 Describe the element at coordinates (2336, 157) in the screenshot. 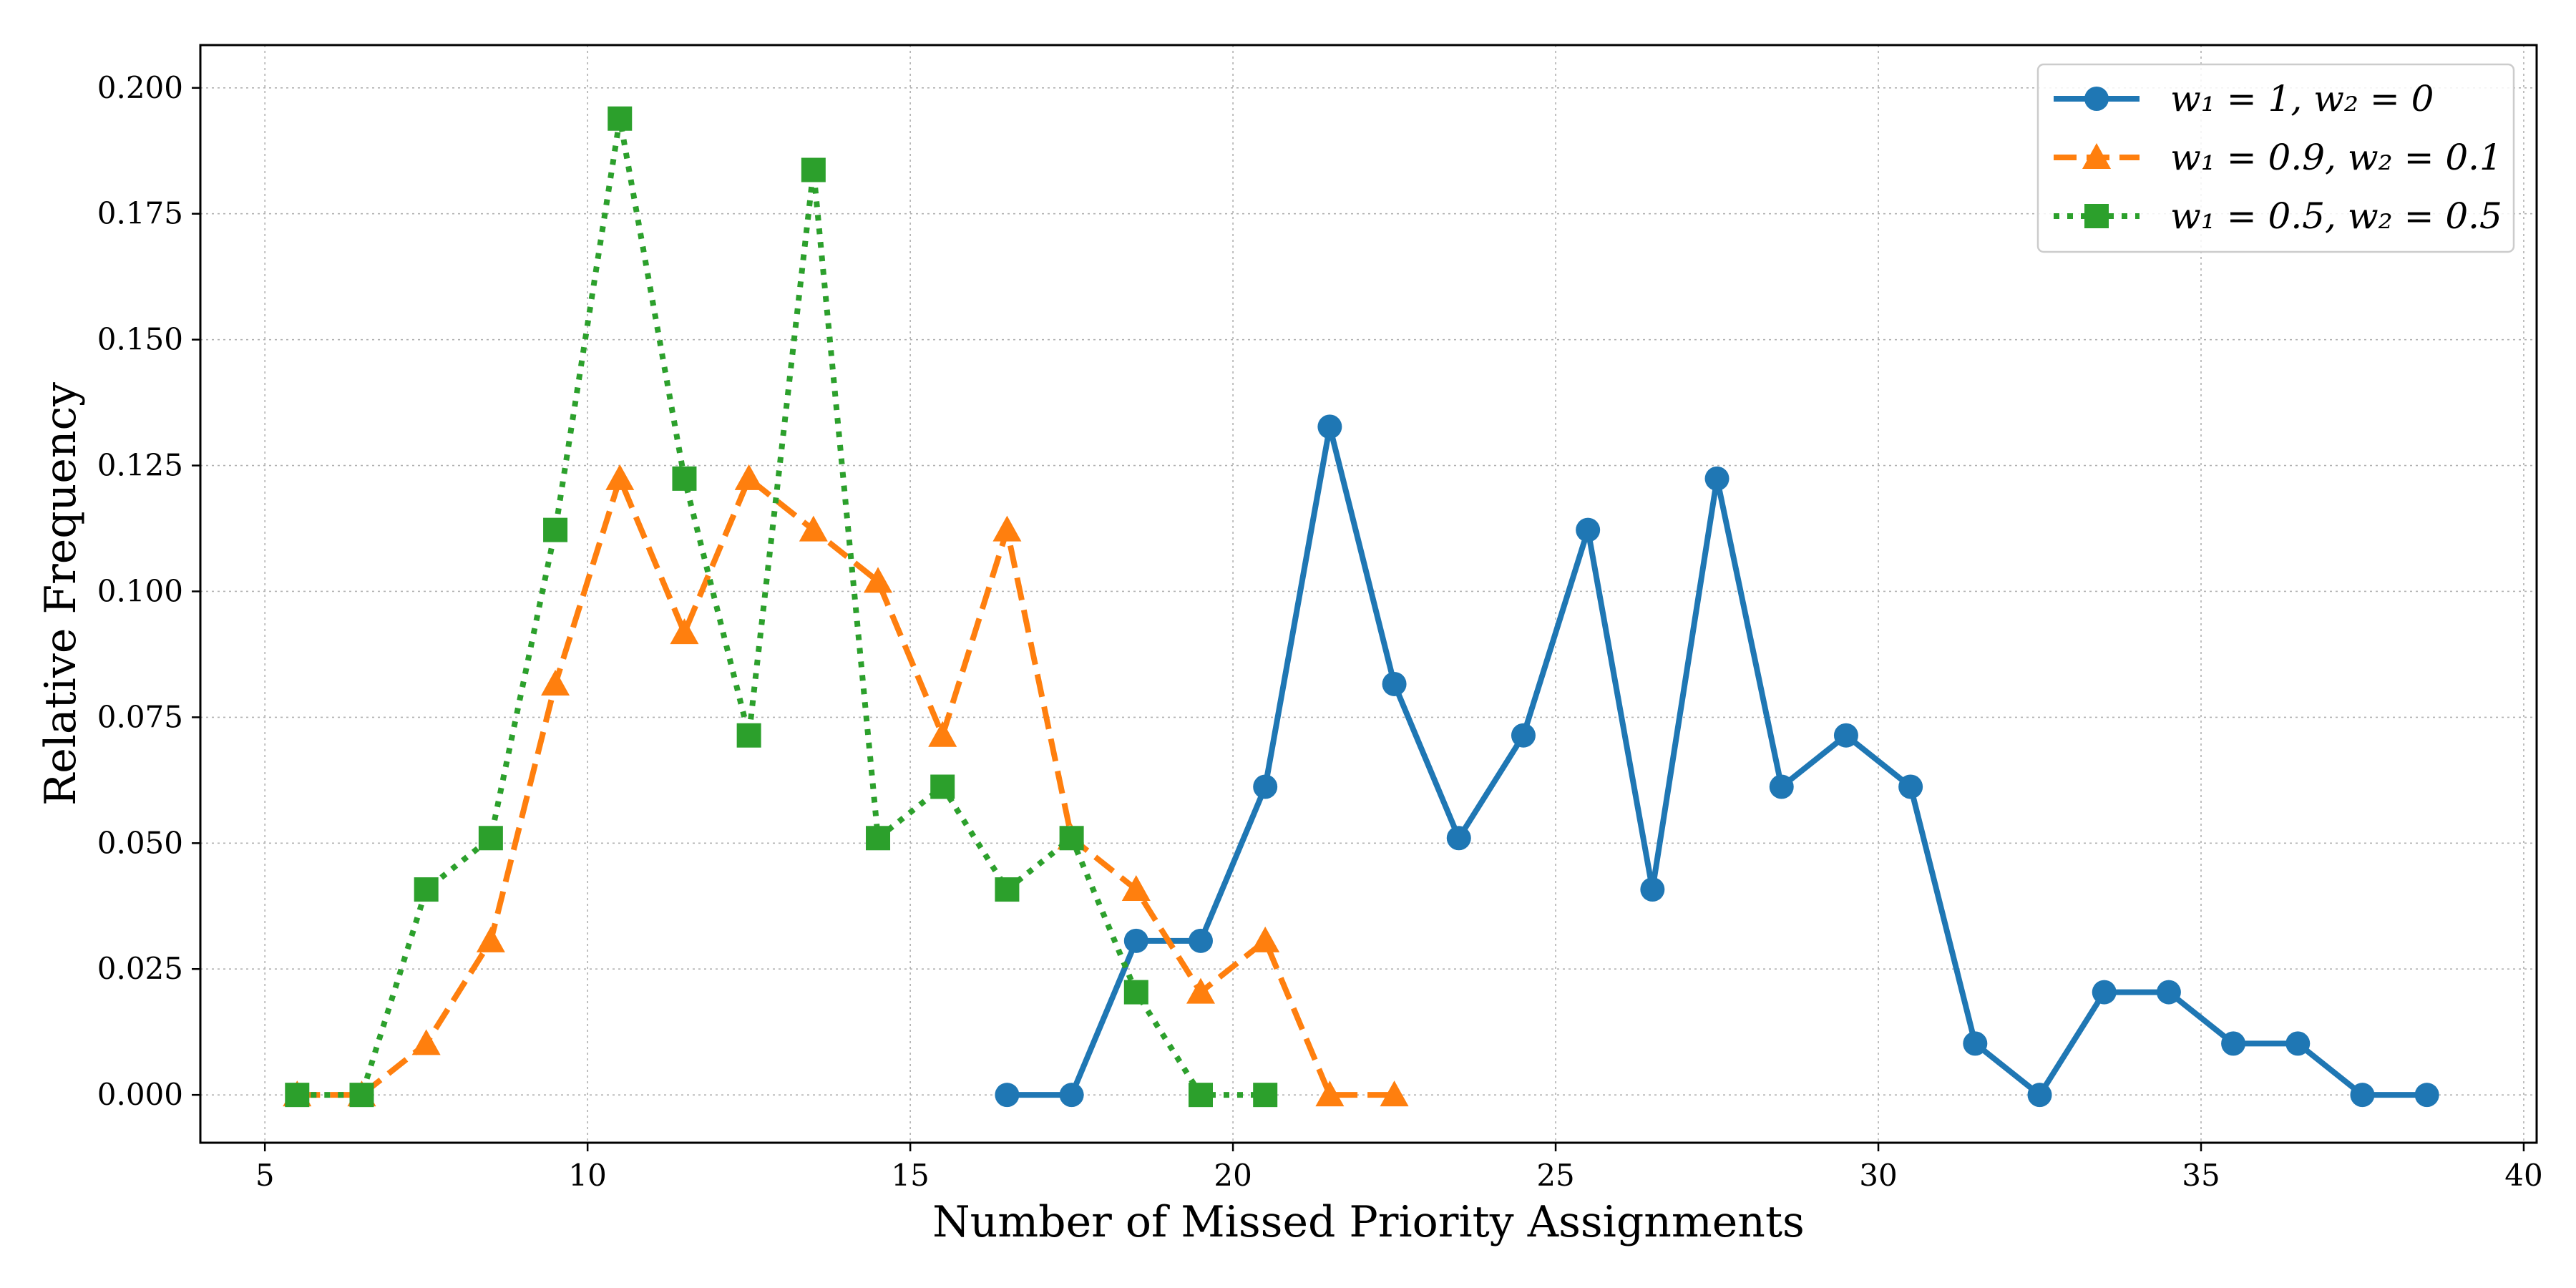

I see `legend-label: w₁ = 0.9, w₂ = 0.1` at that location.